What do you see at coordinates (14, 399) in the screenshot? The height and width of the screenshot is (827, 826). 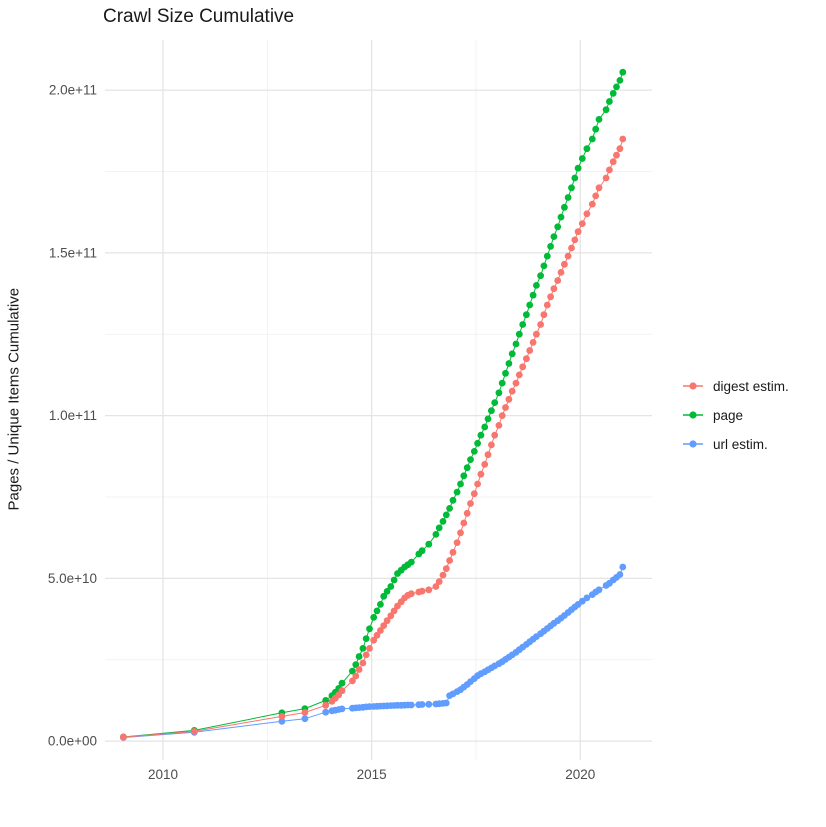 I see `y-axis-title: Pages / Unique Items Cumulative` at bounding box center [14, 399].